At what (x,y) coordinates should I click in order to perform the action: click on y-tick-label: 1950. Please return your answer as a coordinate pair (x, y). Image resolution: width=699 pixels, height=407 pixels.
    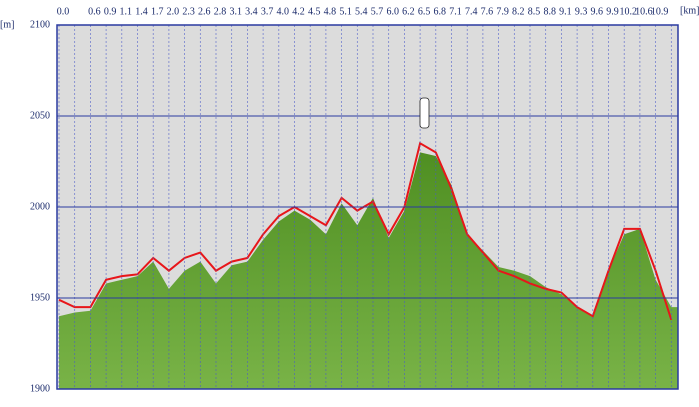
    Looking at the image, I should click on (40, 297).